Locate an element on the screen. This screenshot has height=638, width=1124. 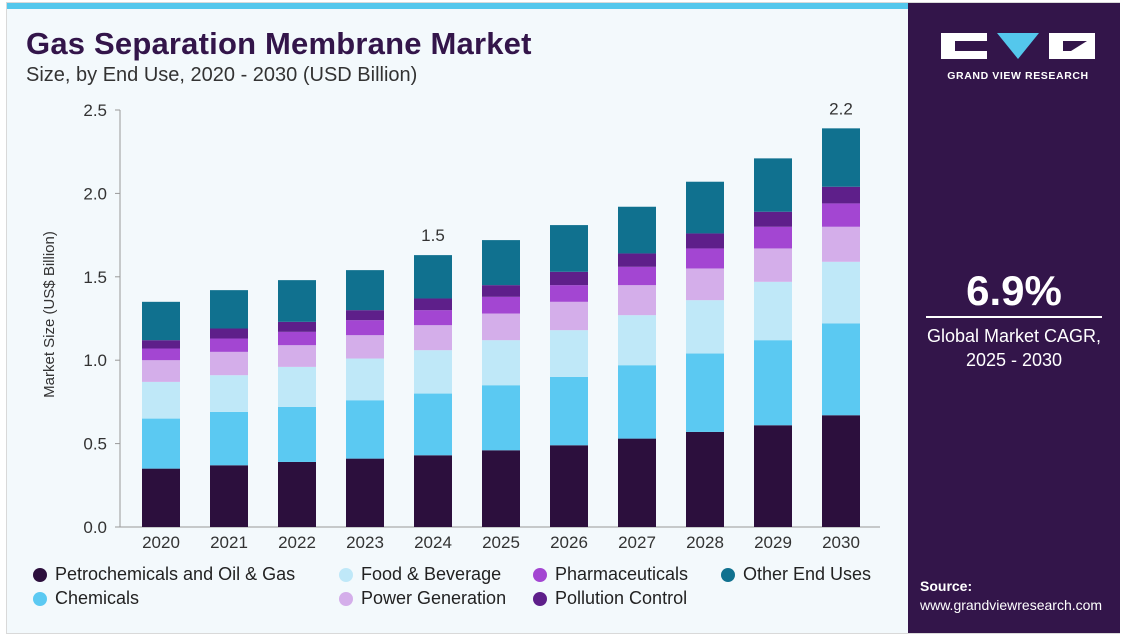
source-url: www.grandviewresearch.com is located at coordinates (1011, 605).